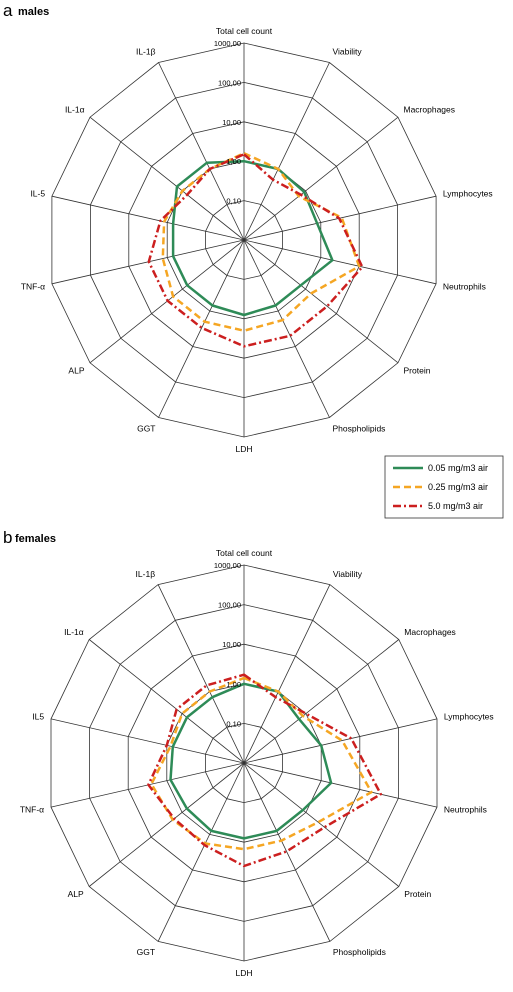  I want to click on axis-label: IL5, so click(38, 716).